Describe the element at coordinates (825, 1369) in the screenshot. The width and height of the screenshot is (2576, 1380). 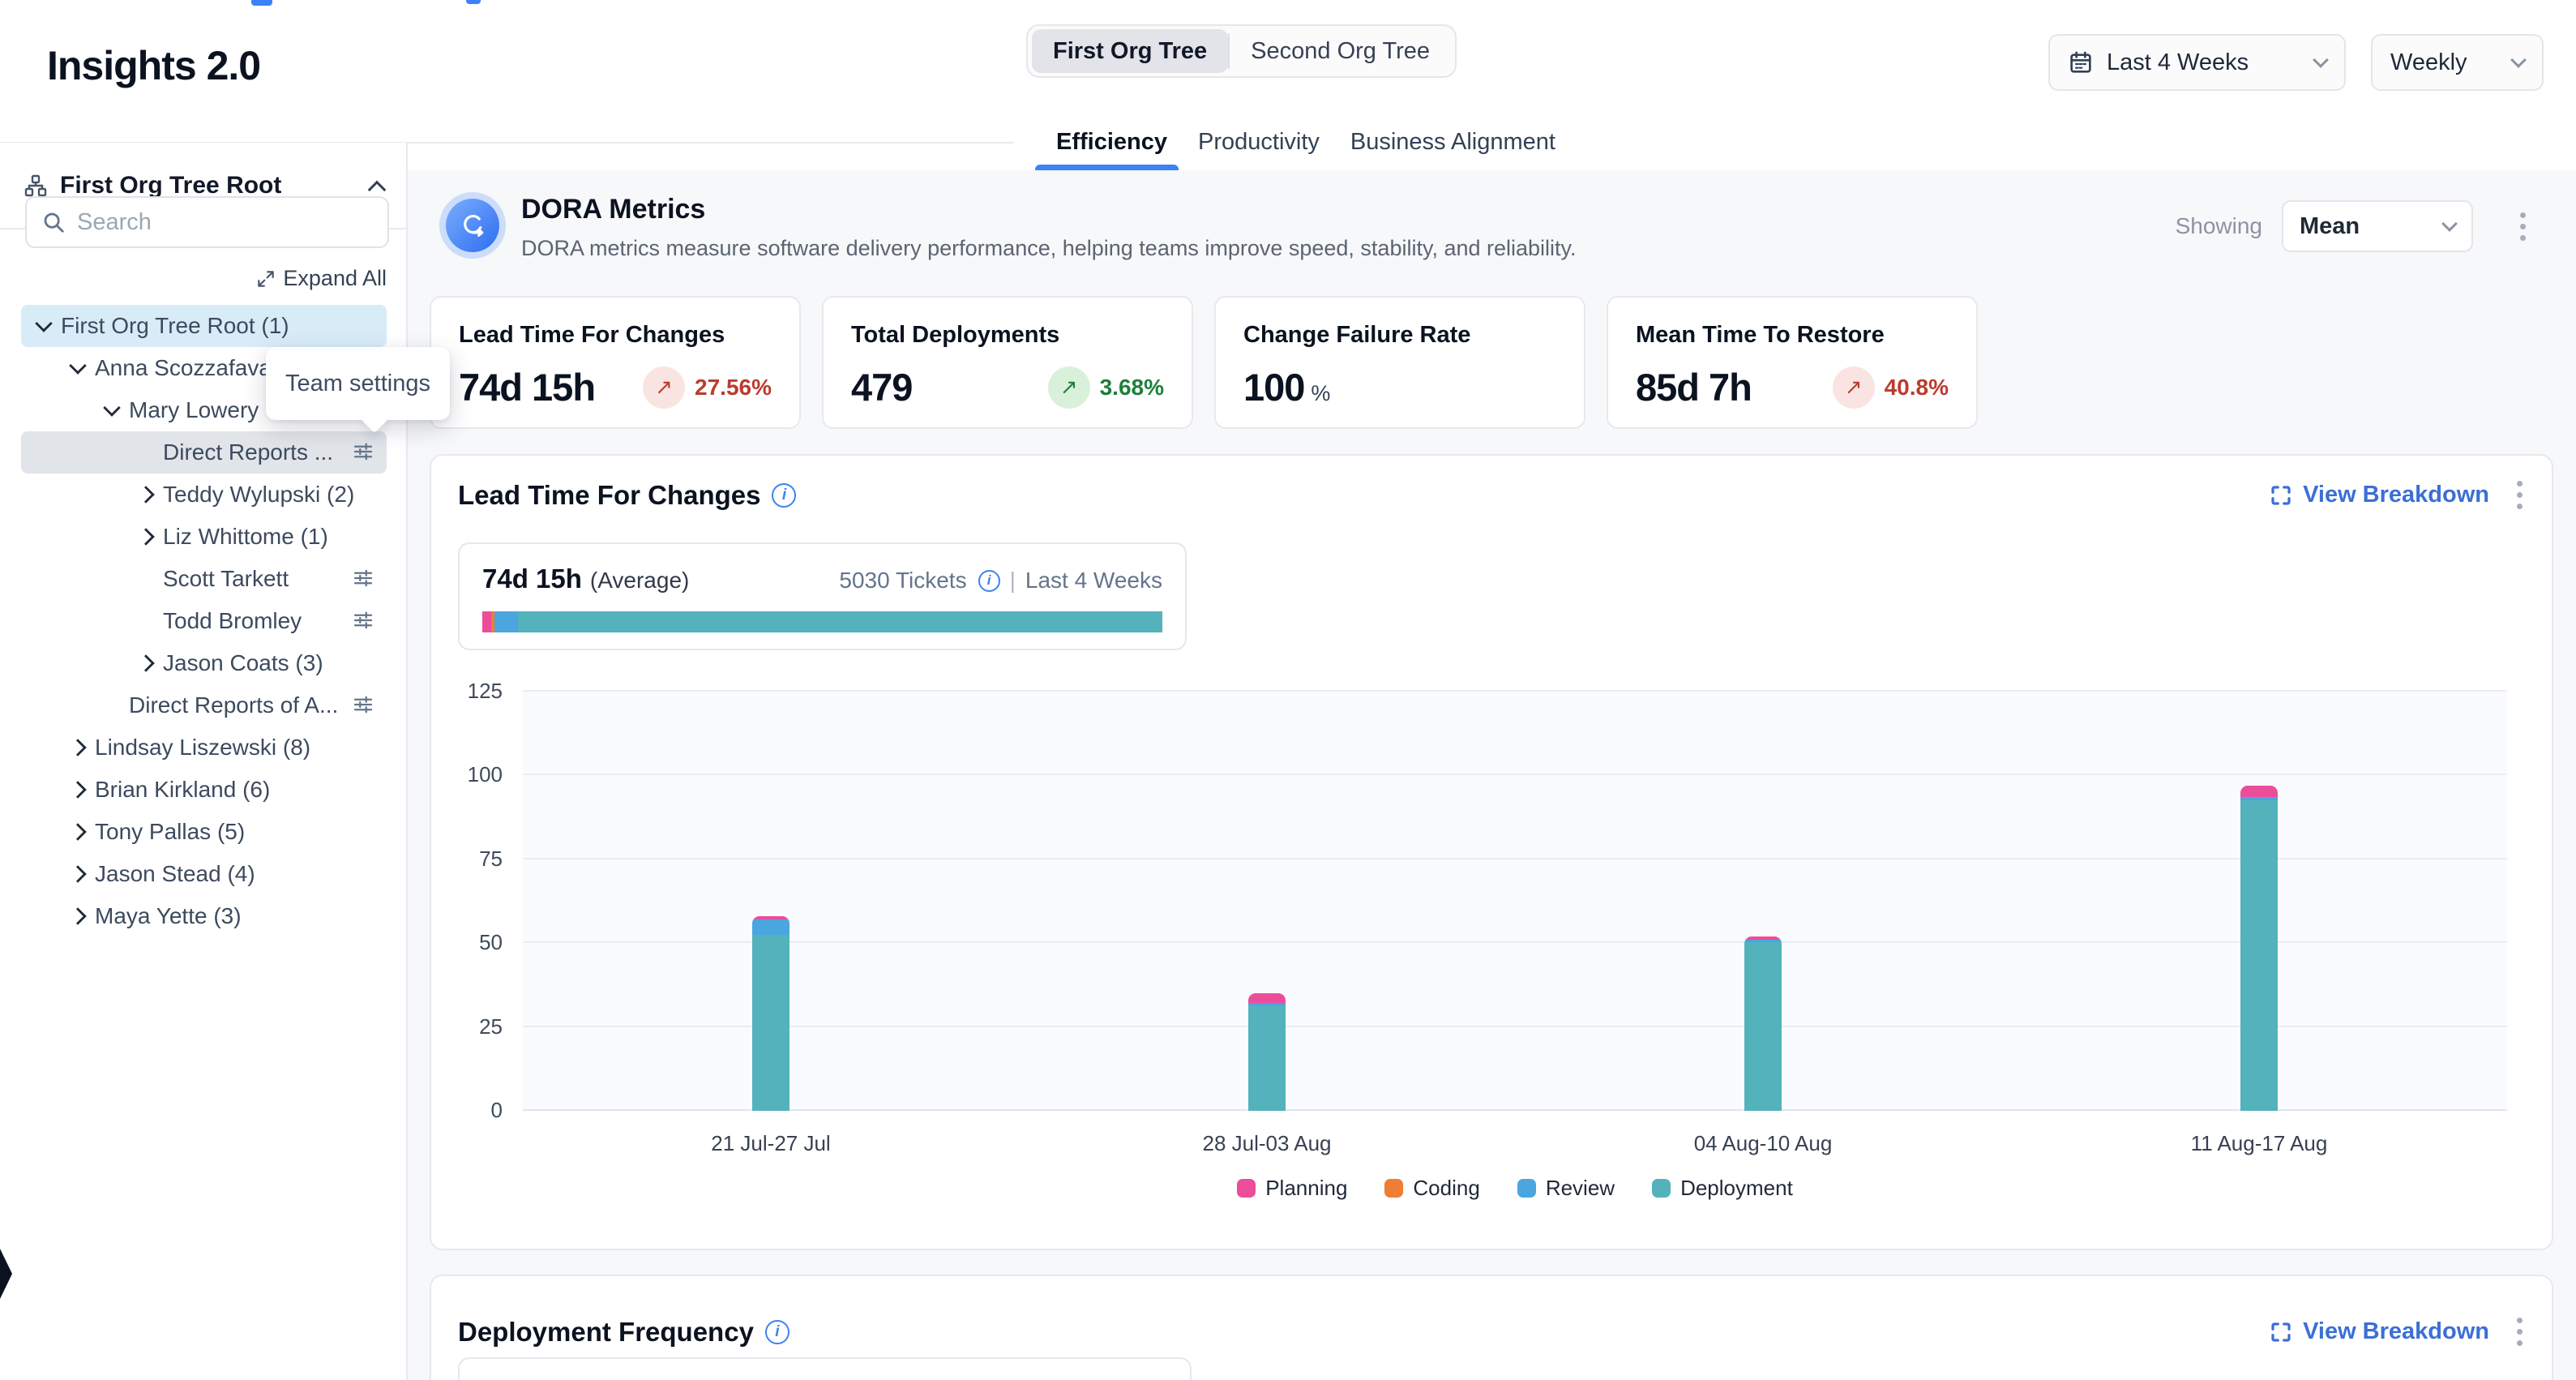
I see `deployment-frequency-summary-card` at that location.